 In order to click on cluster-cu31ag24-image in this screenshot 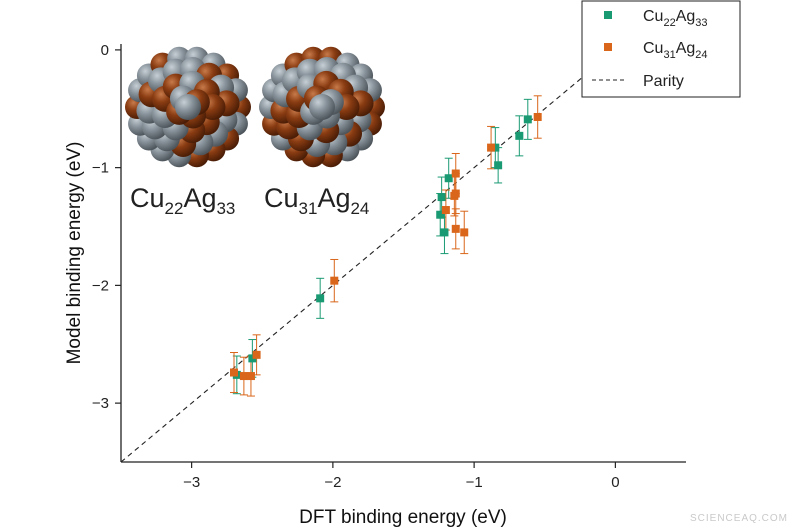, I will do `click(322, 107)`.